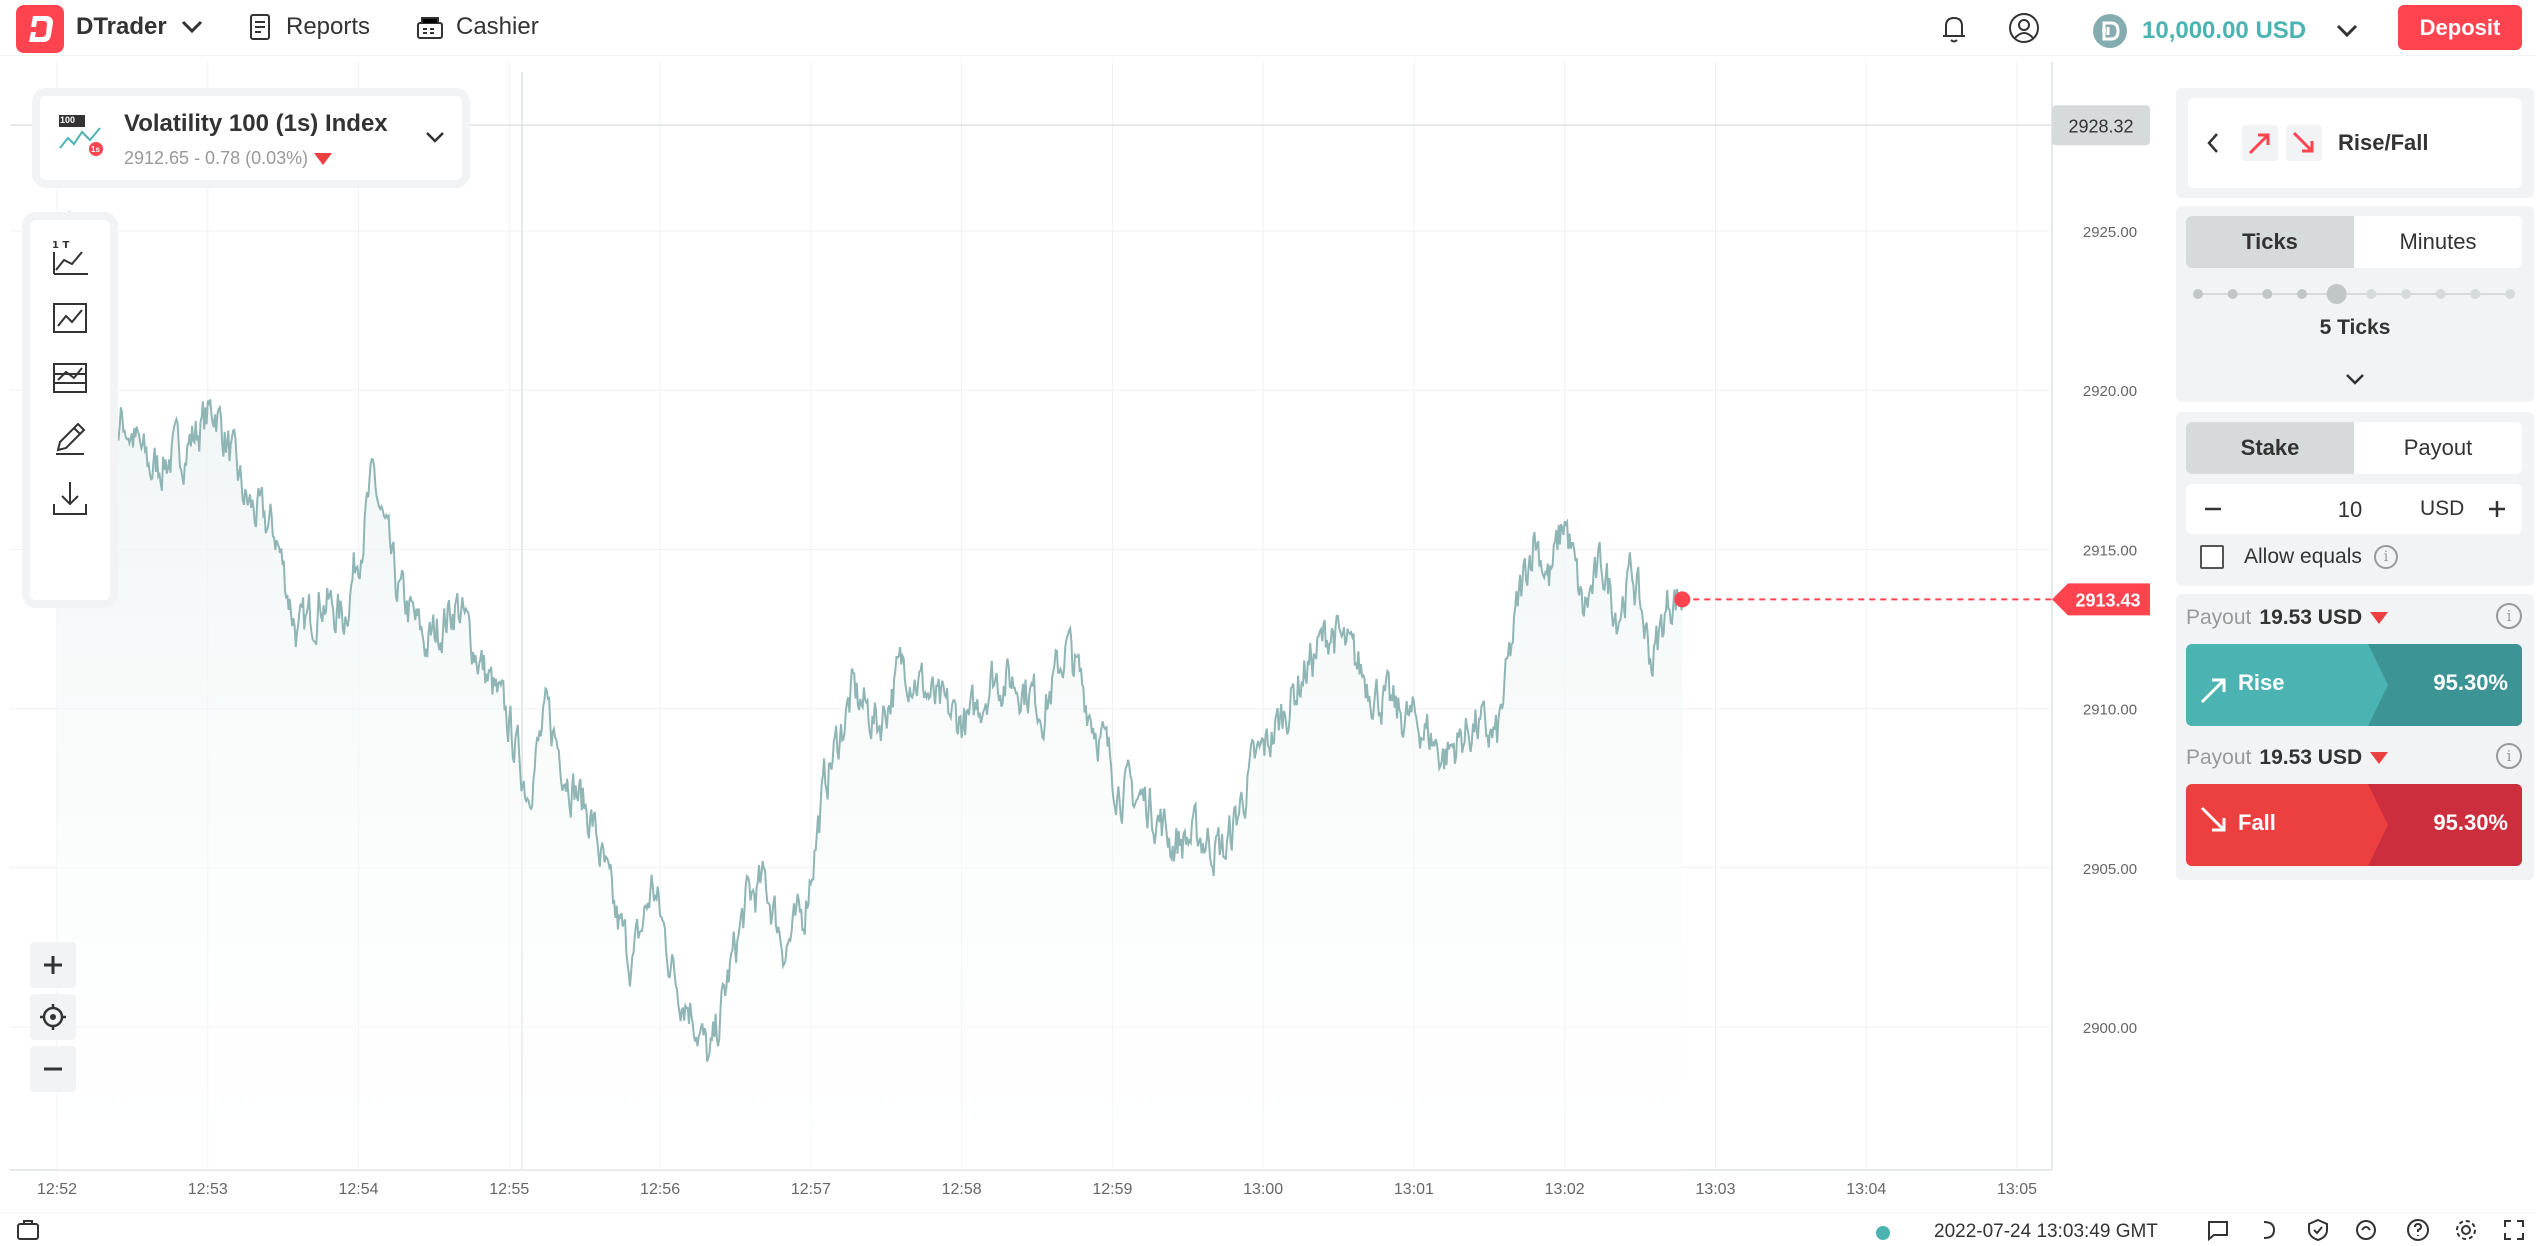  I want to click on zoom-in-button, so click(53, 965).